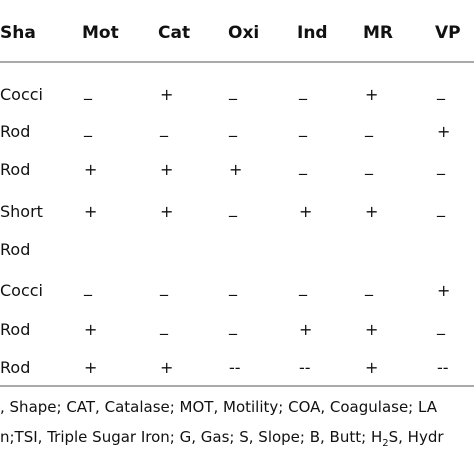 The image size is (474, 474). Describe the element at coordinates (21, 211) in the screenshot. I see `table-cell: Short` at that location.